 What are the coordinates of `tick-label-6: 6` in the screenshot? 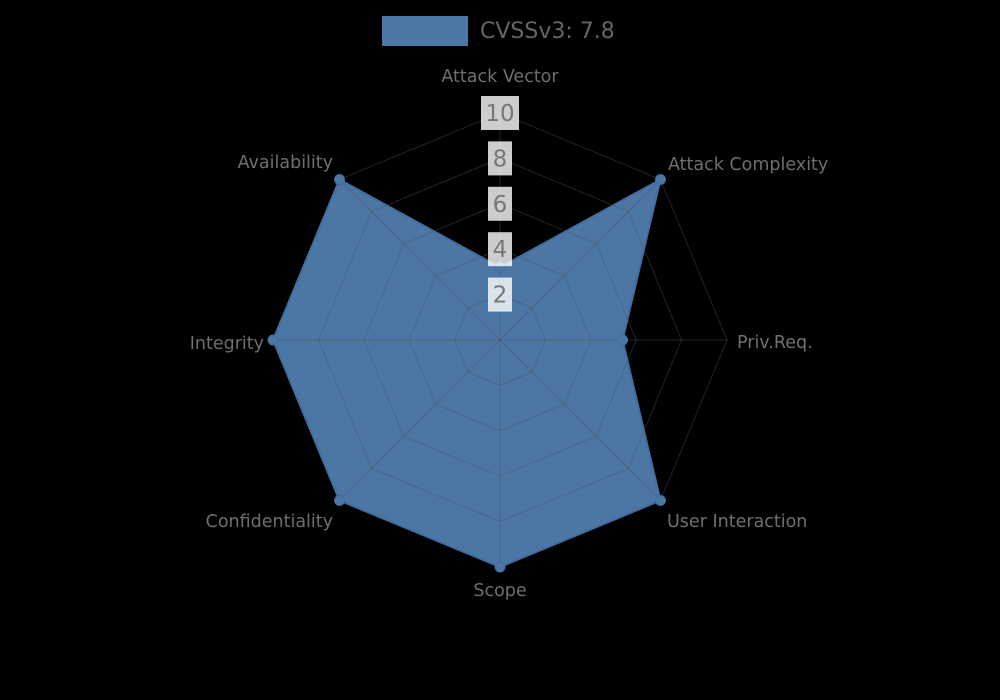 It's located at (500, 205).